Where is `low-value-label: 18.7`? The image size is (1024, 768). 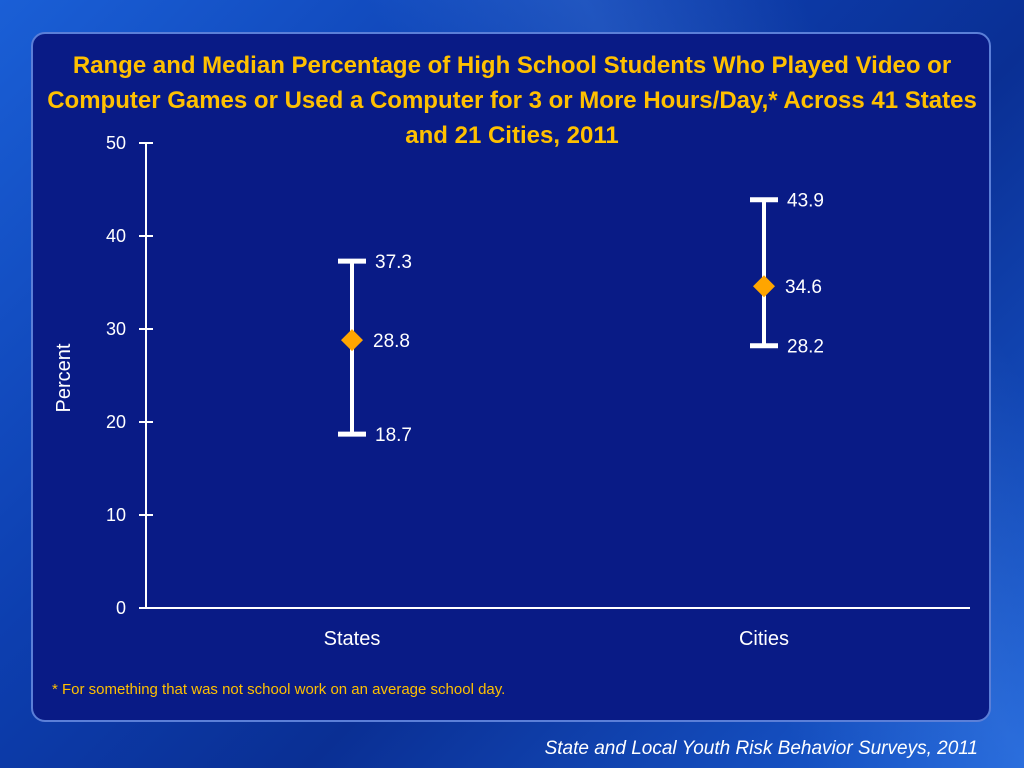
low-value-label: 18.7 is located at coordinates (393, 435).